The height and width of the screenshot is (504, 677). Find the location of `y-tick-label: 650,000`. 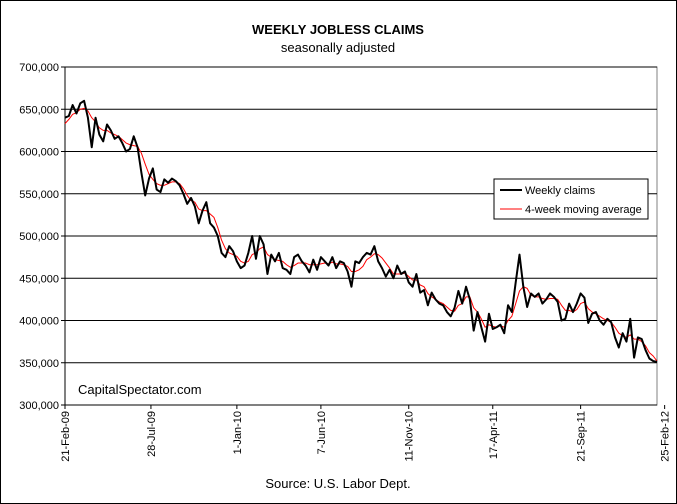

y-tick-label: 650,000 is located at coordinates (39, 110).